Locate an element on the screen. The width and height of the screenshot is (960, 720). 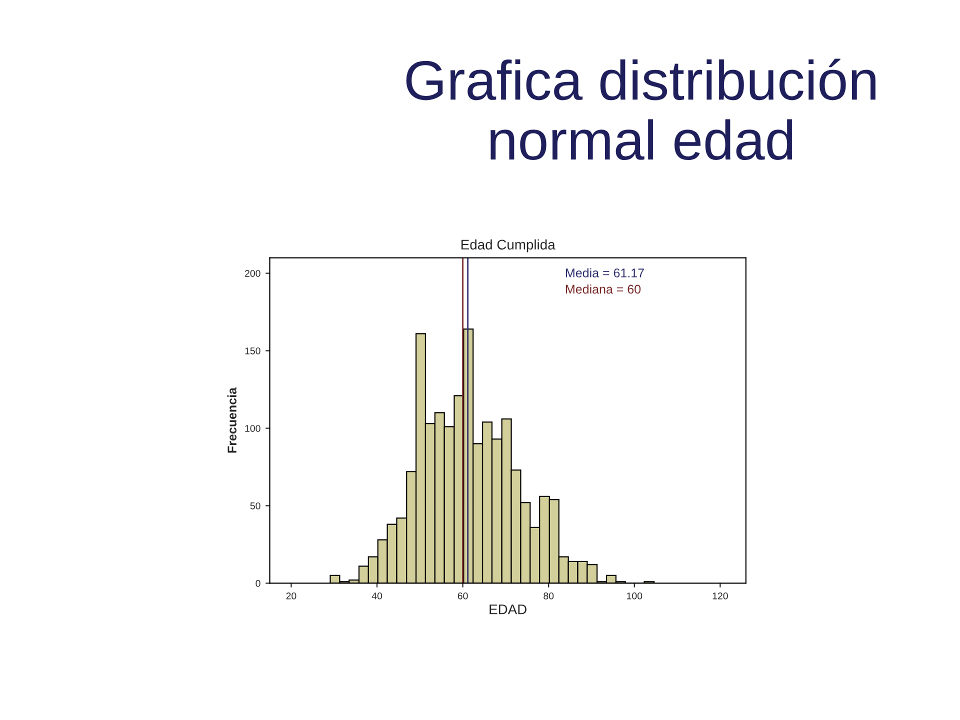
y-tick-label: 50 is located at coordinates (255, 506).